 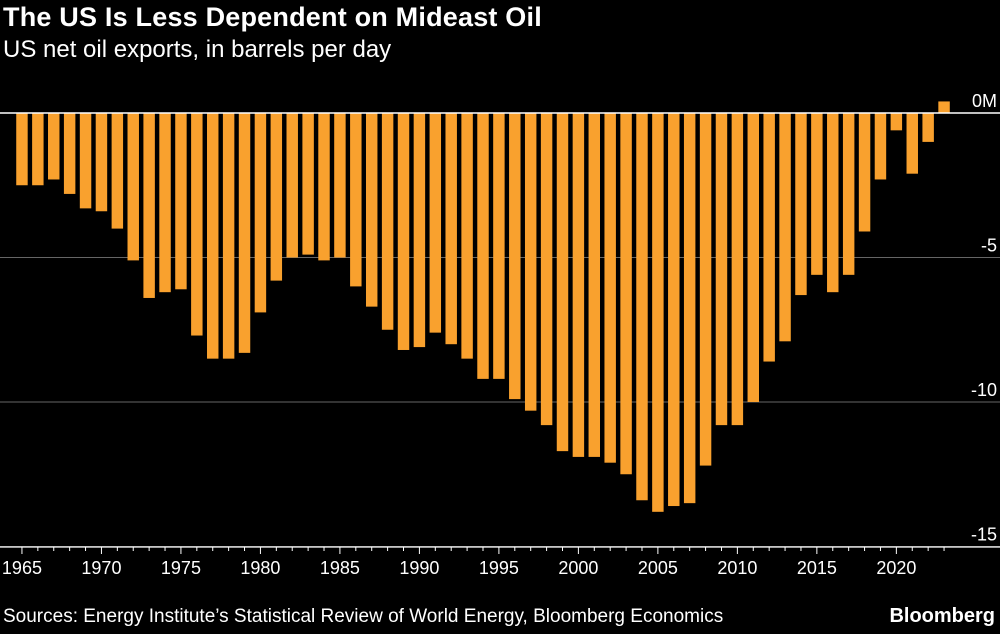 I want to click on bar-1989, so click(x=403, y=231).